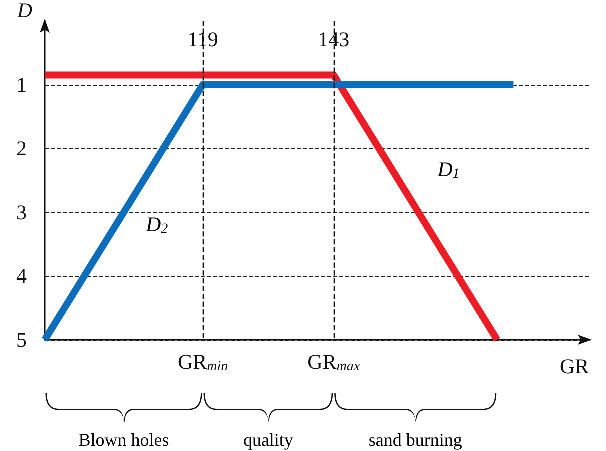 The width and height of the screenshot is (606, 451). I want to click on ref-line-label: GRmax, so click(334, 362).